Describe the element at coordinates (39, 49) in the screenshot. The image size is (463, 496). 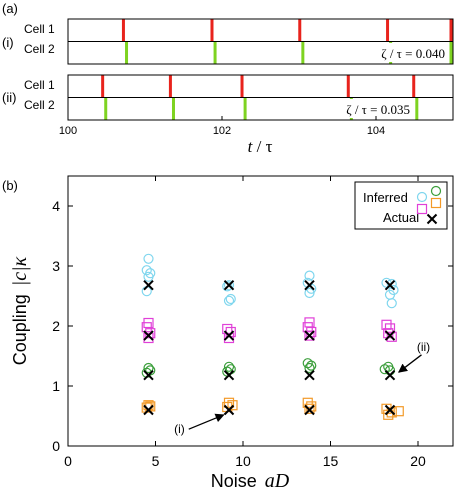
I see `raster-row-i-cell2-label: Cell 2` at that location.